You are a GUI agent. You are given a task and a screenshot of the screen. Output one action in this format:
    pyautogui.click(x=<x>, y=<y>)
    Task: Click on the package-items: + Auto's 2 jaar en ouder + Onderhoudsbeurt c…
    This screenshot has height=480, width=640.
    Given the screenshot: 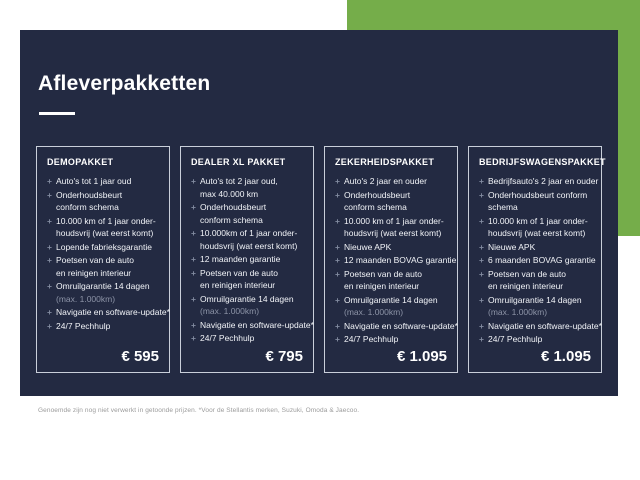 What is the action you would take?
    pyautogui.click(x=396, y=261)
    